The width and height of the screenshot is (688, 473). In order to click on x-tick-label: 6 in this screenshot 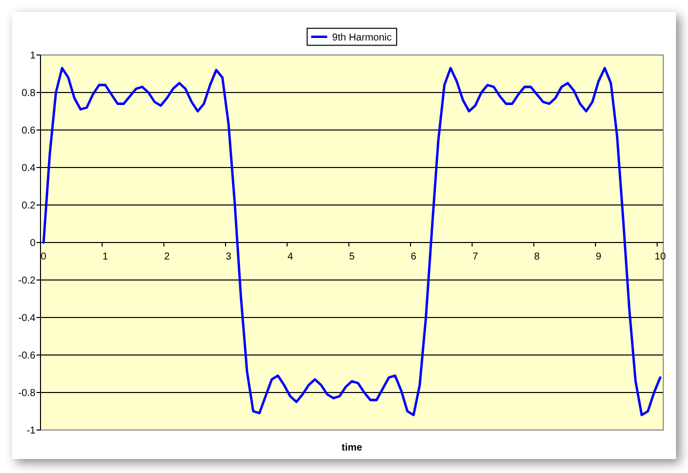, I will do `click(413, 257)`.